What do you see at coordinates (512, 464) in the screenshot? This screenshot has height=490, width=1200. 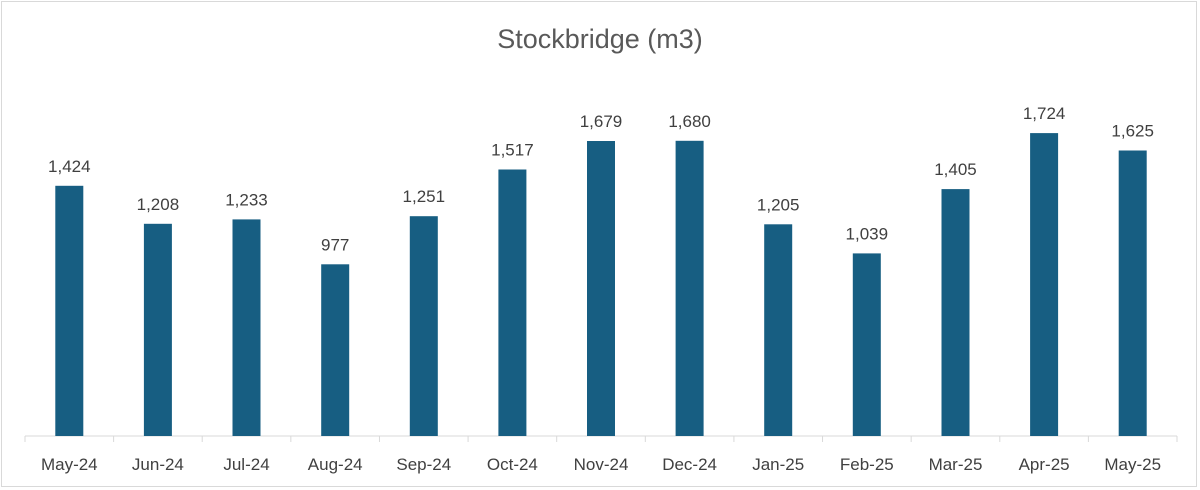 I see `category-label: Oct-24` at bounding box center [512, 464].